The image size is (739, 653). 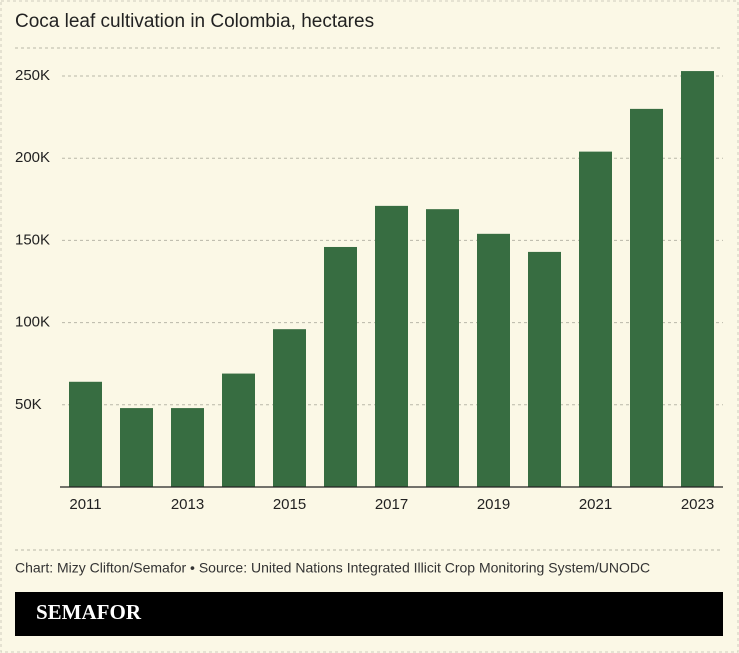 I want to click on x-tick-label: 2021, so click(x=595, y=504).